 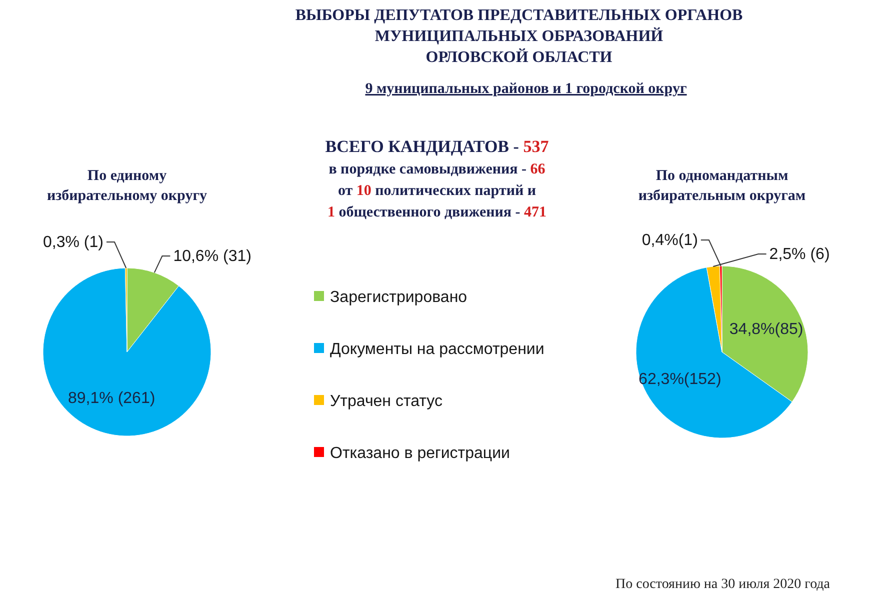 I want to click on text: ВСЕГО КАНДИДАТОВ - 537 в порядке самовыдвижения - 66 от 10 политических партий и 1 общественного движения - 471, so click(x=437, y=178).